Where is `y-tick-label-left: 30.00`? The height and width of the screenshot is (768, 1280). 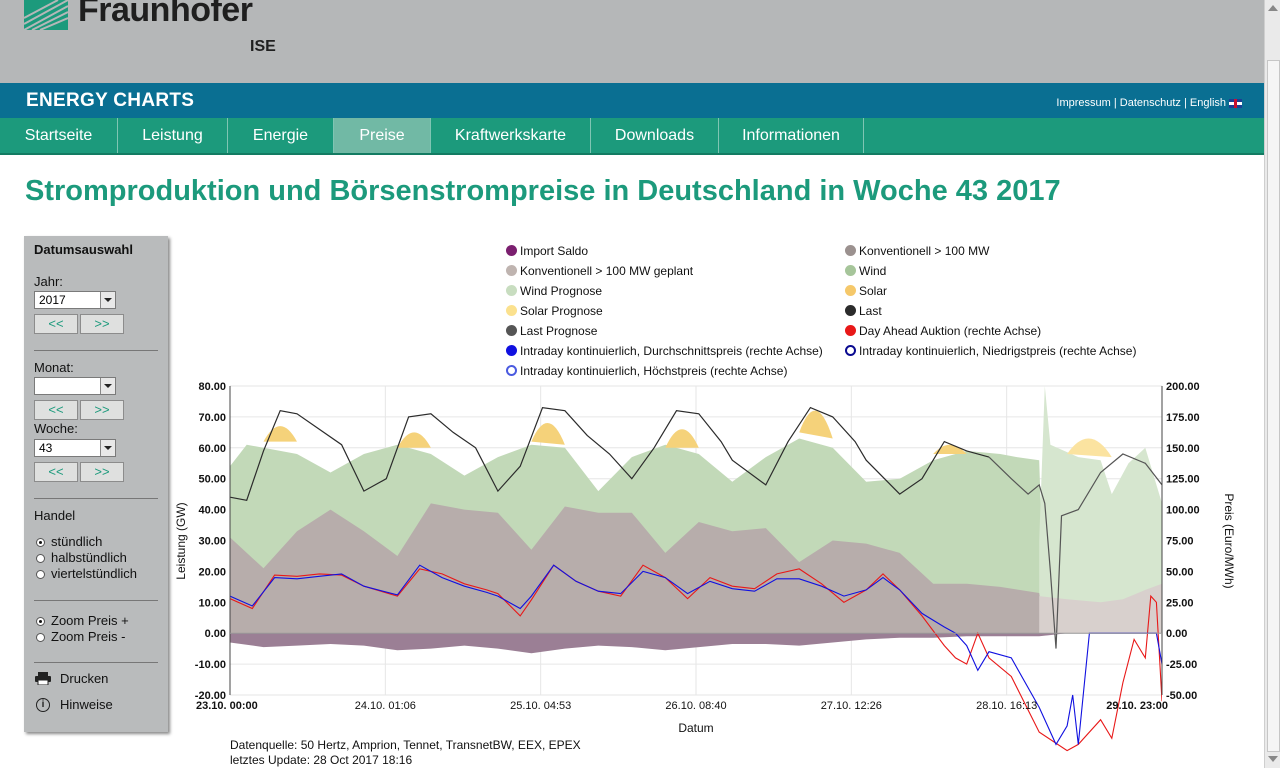
y-tick-label-left: 30.00 is located at coordinates (212, 542).